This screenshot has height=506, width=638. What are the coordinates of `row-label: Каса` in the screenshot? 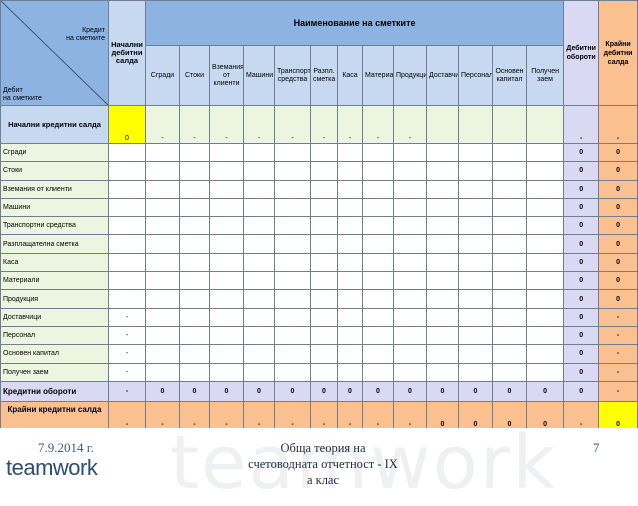 It's located at (54, 262).